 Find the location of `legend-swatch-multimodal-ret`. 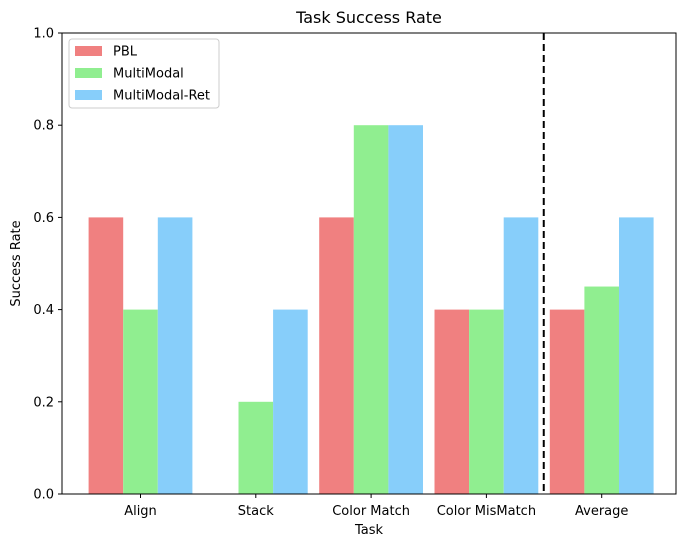

legend-swatch-multimodal-ret is located at coordinates (88, 95).